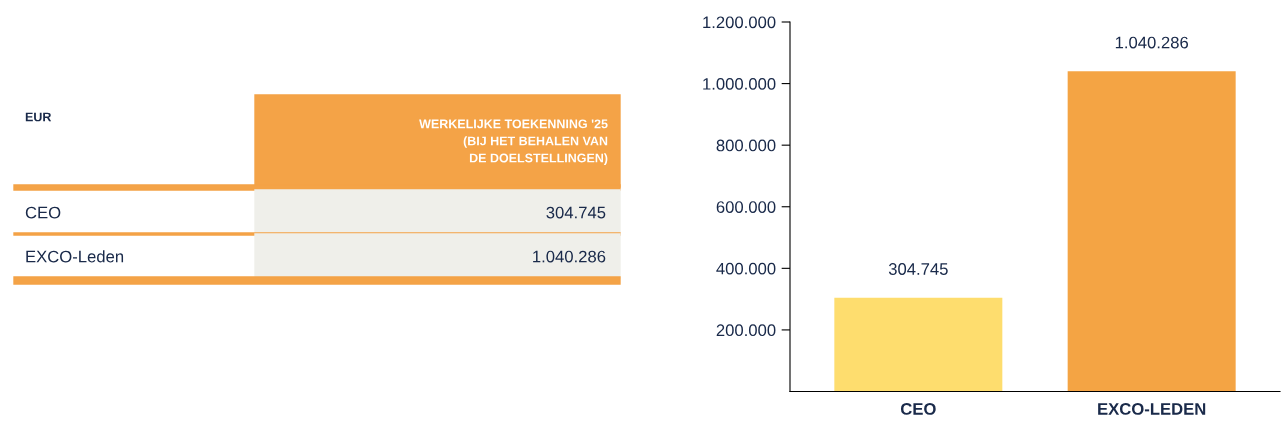  Describe the element at coordinates (746, 330) in the screenshot. I see `y-tick-label: 200.000` at that location.